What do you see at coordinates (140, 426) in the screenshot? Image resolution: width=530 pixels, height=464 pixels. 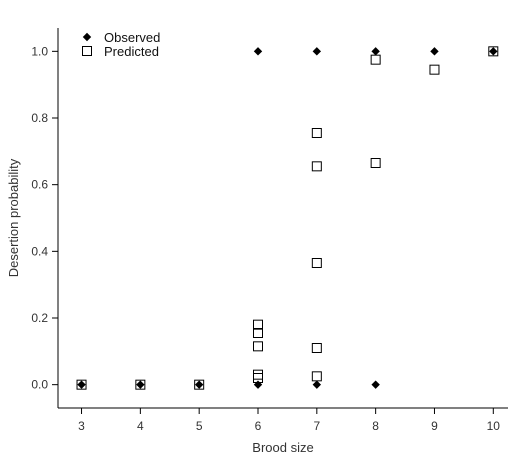 I see `x-tick-label: 4` at bounding box center [140, 426].